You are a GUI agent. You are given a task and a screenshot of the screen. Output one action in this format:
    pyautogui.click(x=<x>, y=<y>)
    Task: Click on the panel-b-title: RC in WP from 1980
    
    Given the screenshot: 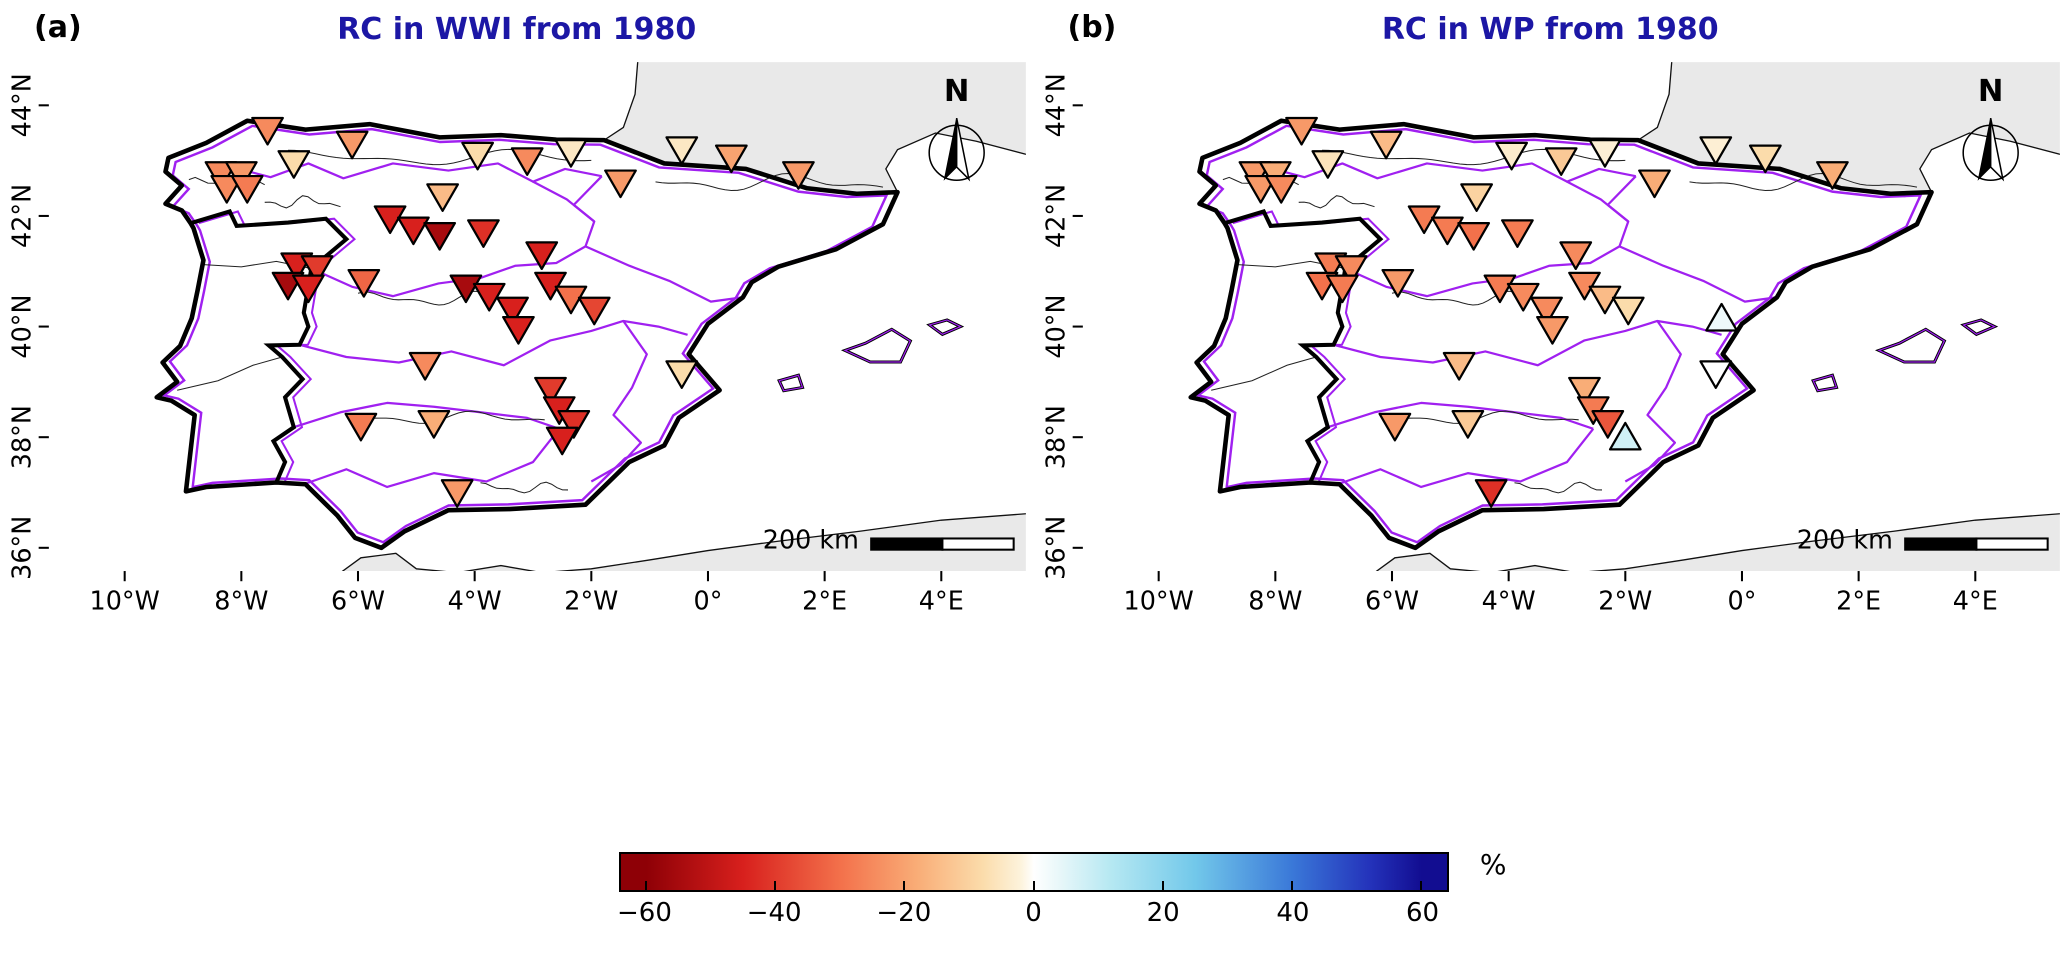 What is the action you would take?
    pyautogui.click(x=1550, y=29)
    